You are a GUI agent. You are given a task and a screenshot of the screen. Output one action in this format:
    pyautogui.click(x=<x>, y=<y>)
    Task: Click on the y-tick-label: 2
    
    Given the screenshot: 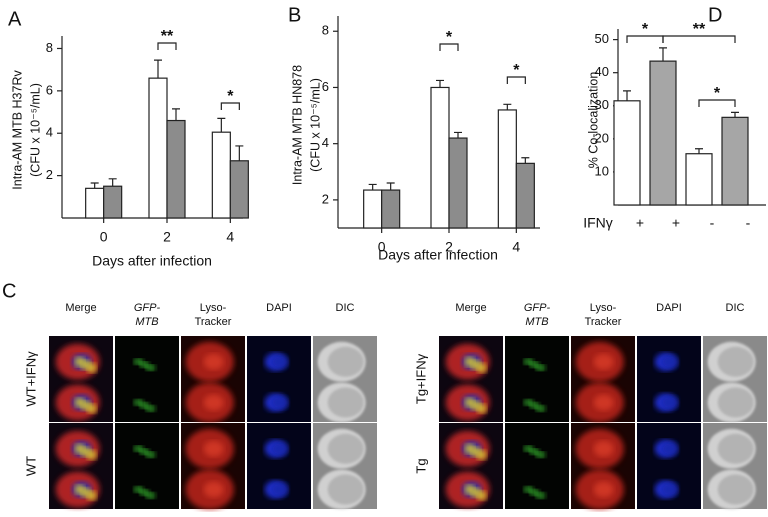 What is the action you would take?
    pyautogui.click(x=325, y=198)
    